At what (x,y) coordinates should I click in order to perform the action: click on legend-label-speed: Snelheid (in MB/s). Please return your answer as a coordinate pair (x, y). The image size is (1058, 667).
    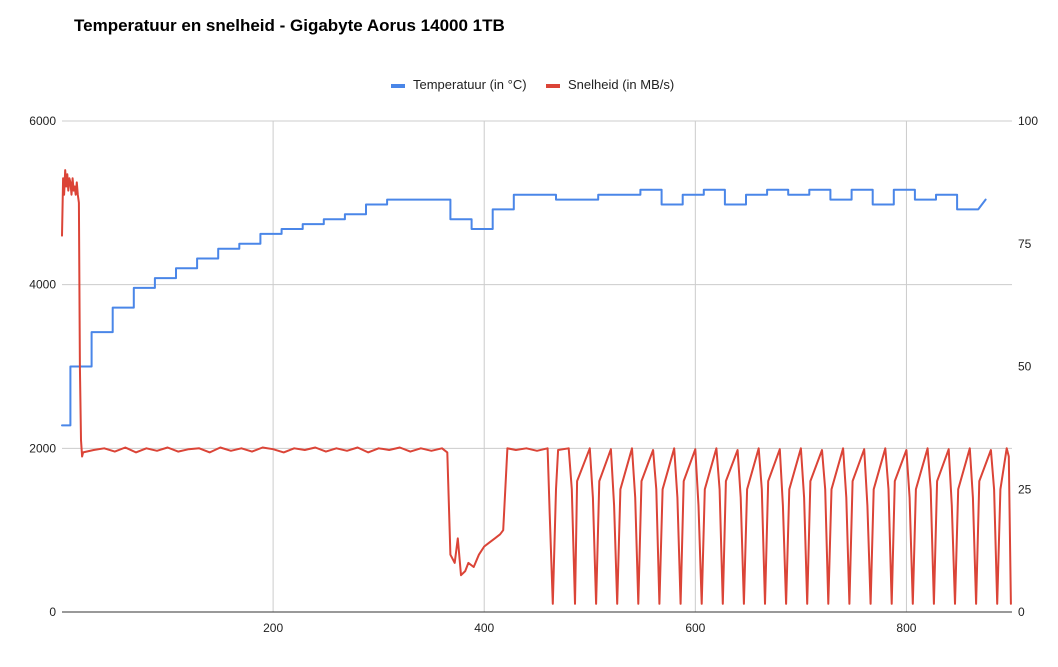
    Looking at the image, I should click on (621, 84).